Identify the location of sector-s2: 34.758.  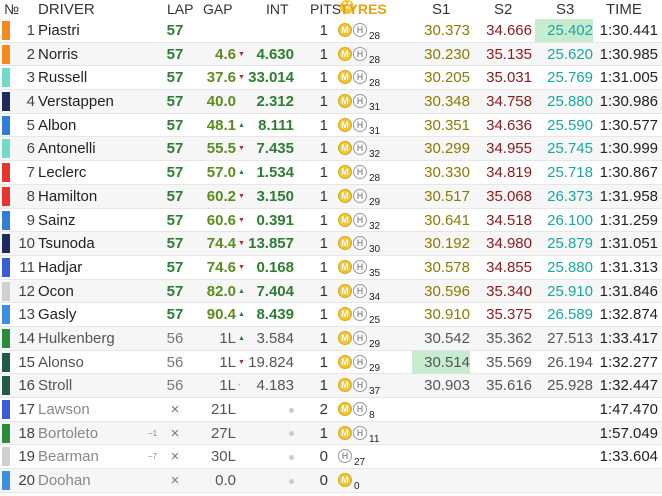
(509, 102).